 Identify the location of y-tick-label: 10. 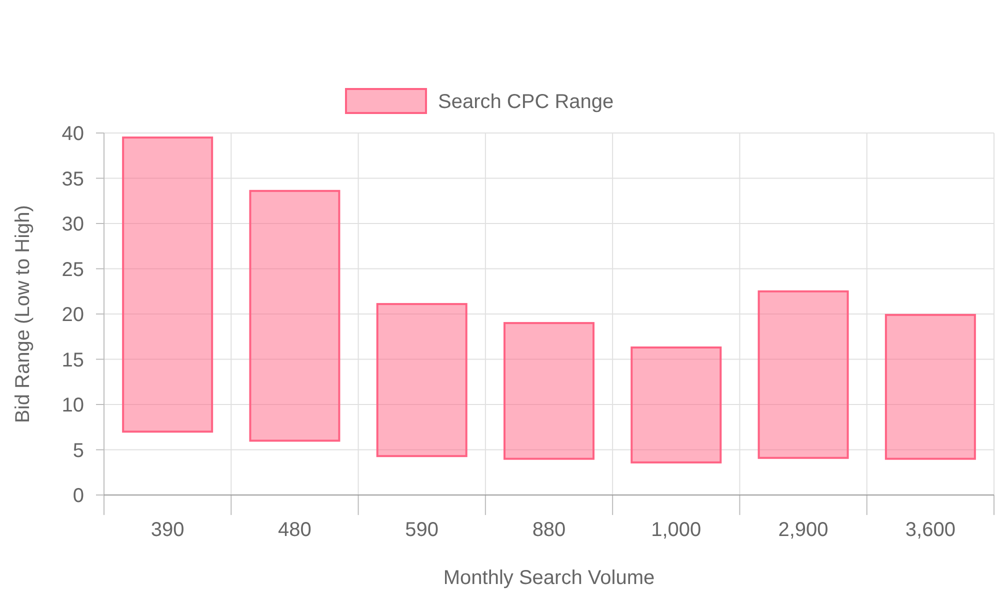
(73, 405).